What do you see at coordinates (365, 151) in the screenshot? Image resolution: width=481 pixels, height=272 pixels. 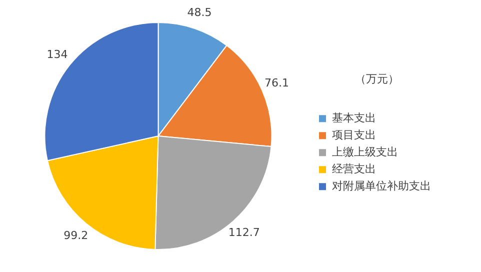 I see `legend-label: 上缴上级支出` at bounding box center [365, 151].